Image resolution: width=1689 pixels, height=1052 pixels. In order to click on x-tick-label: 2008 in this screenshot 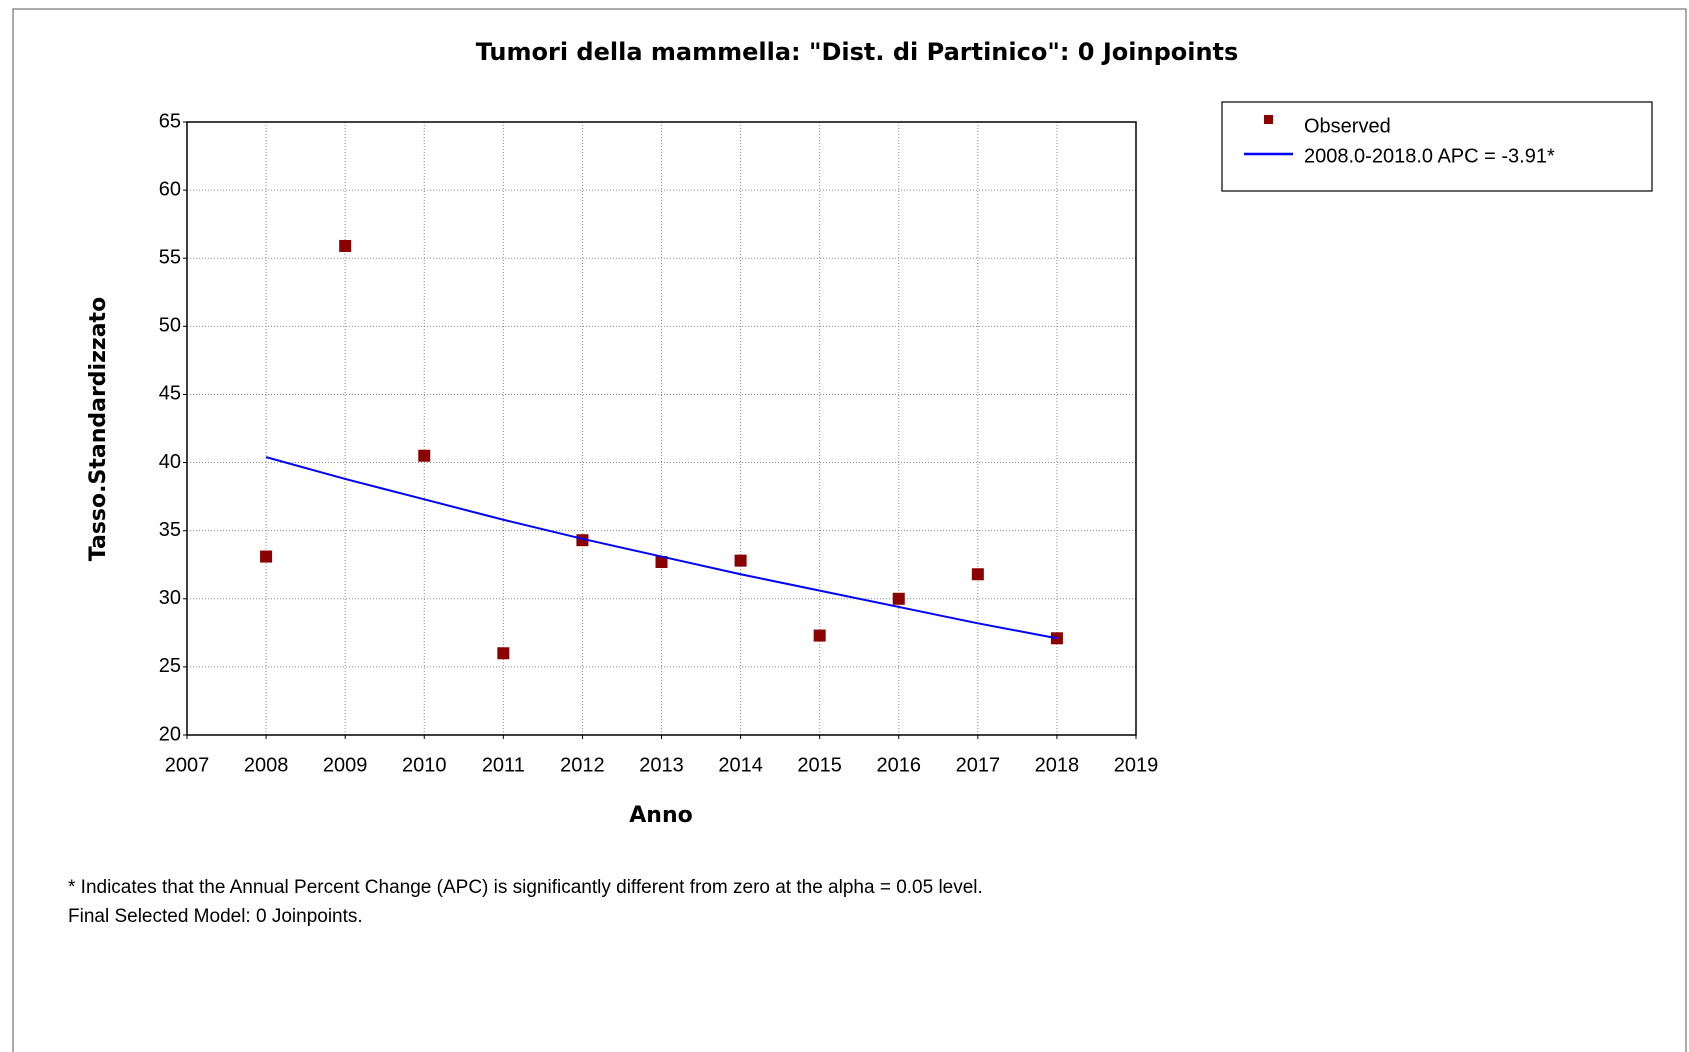, I will do `click(266, 765)`.